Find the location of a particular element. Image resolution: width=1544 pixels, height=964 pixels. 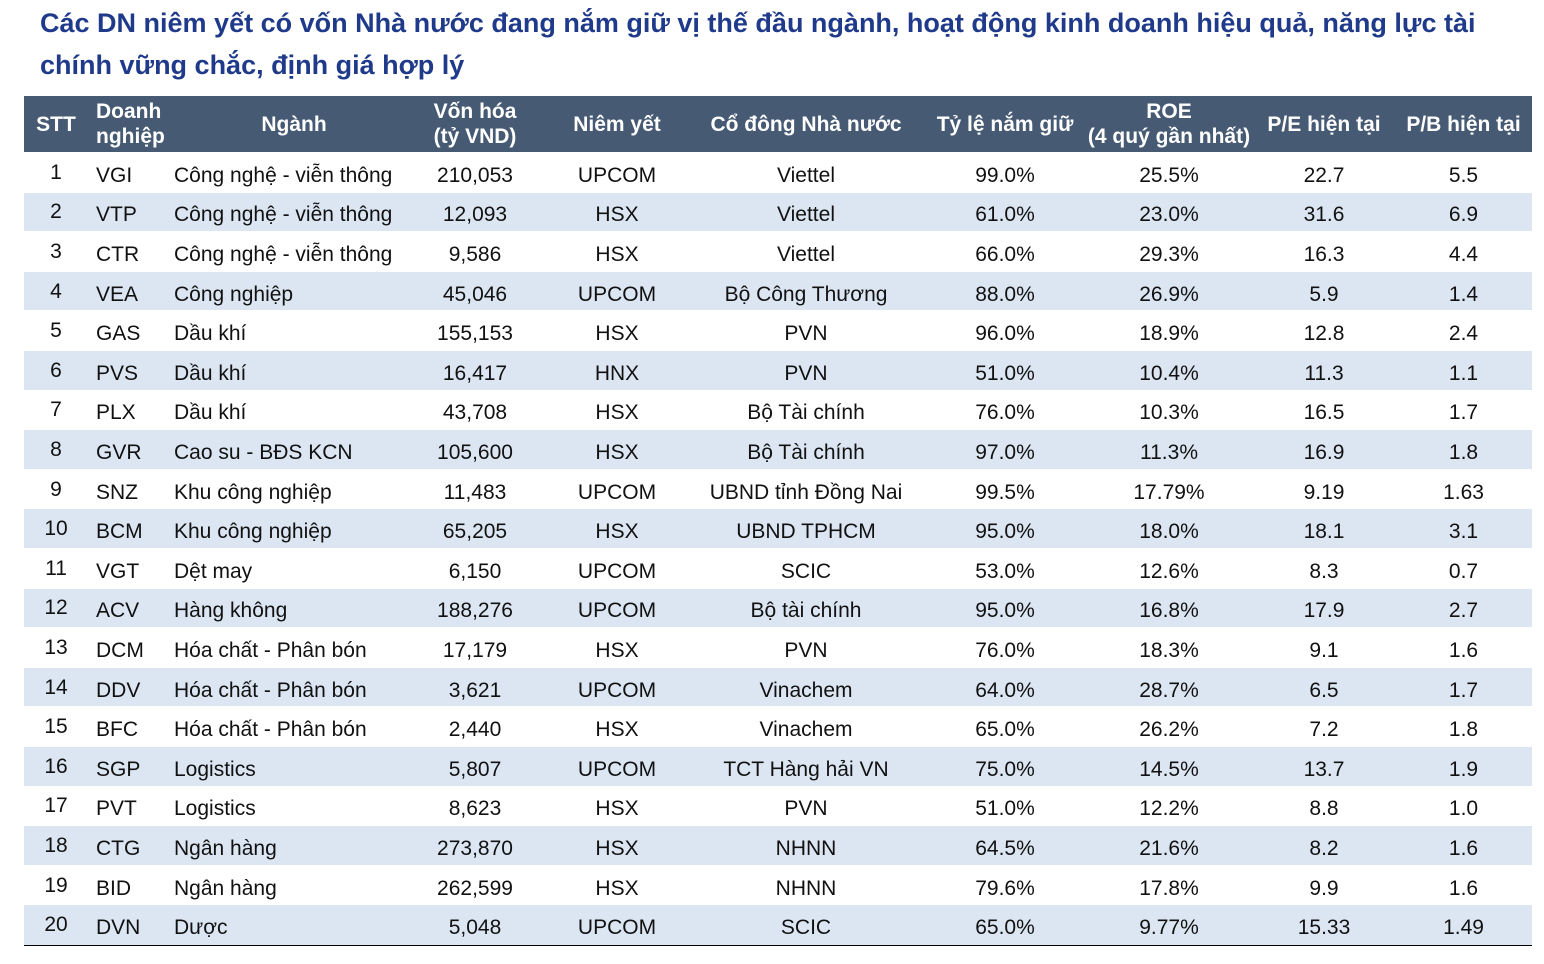

table-cell: 17,179 is located at coordinates (475, 648).